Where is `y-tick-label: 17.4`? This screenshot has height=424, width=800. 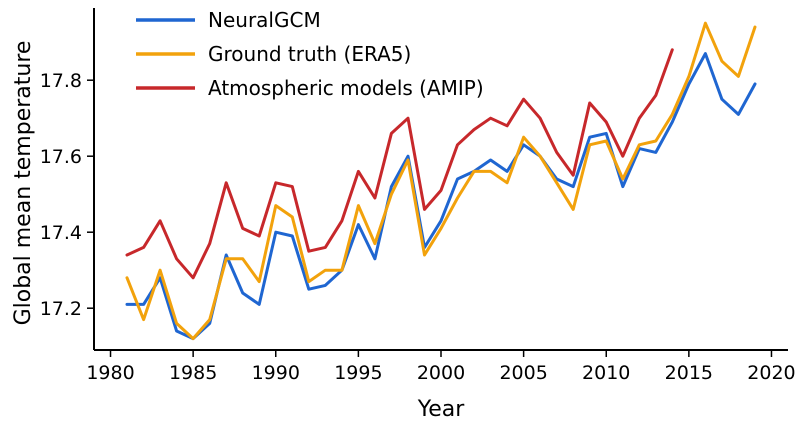
y-tick-label: 17.4 is located at coordinates (61, 233).